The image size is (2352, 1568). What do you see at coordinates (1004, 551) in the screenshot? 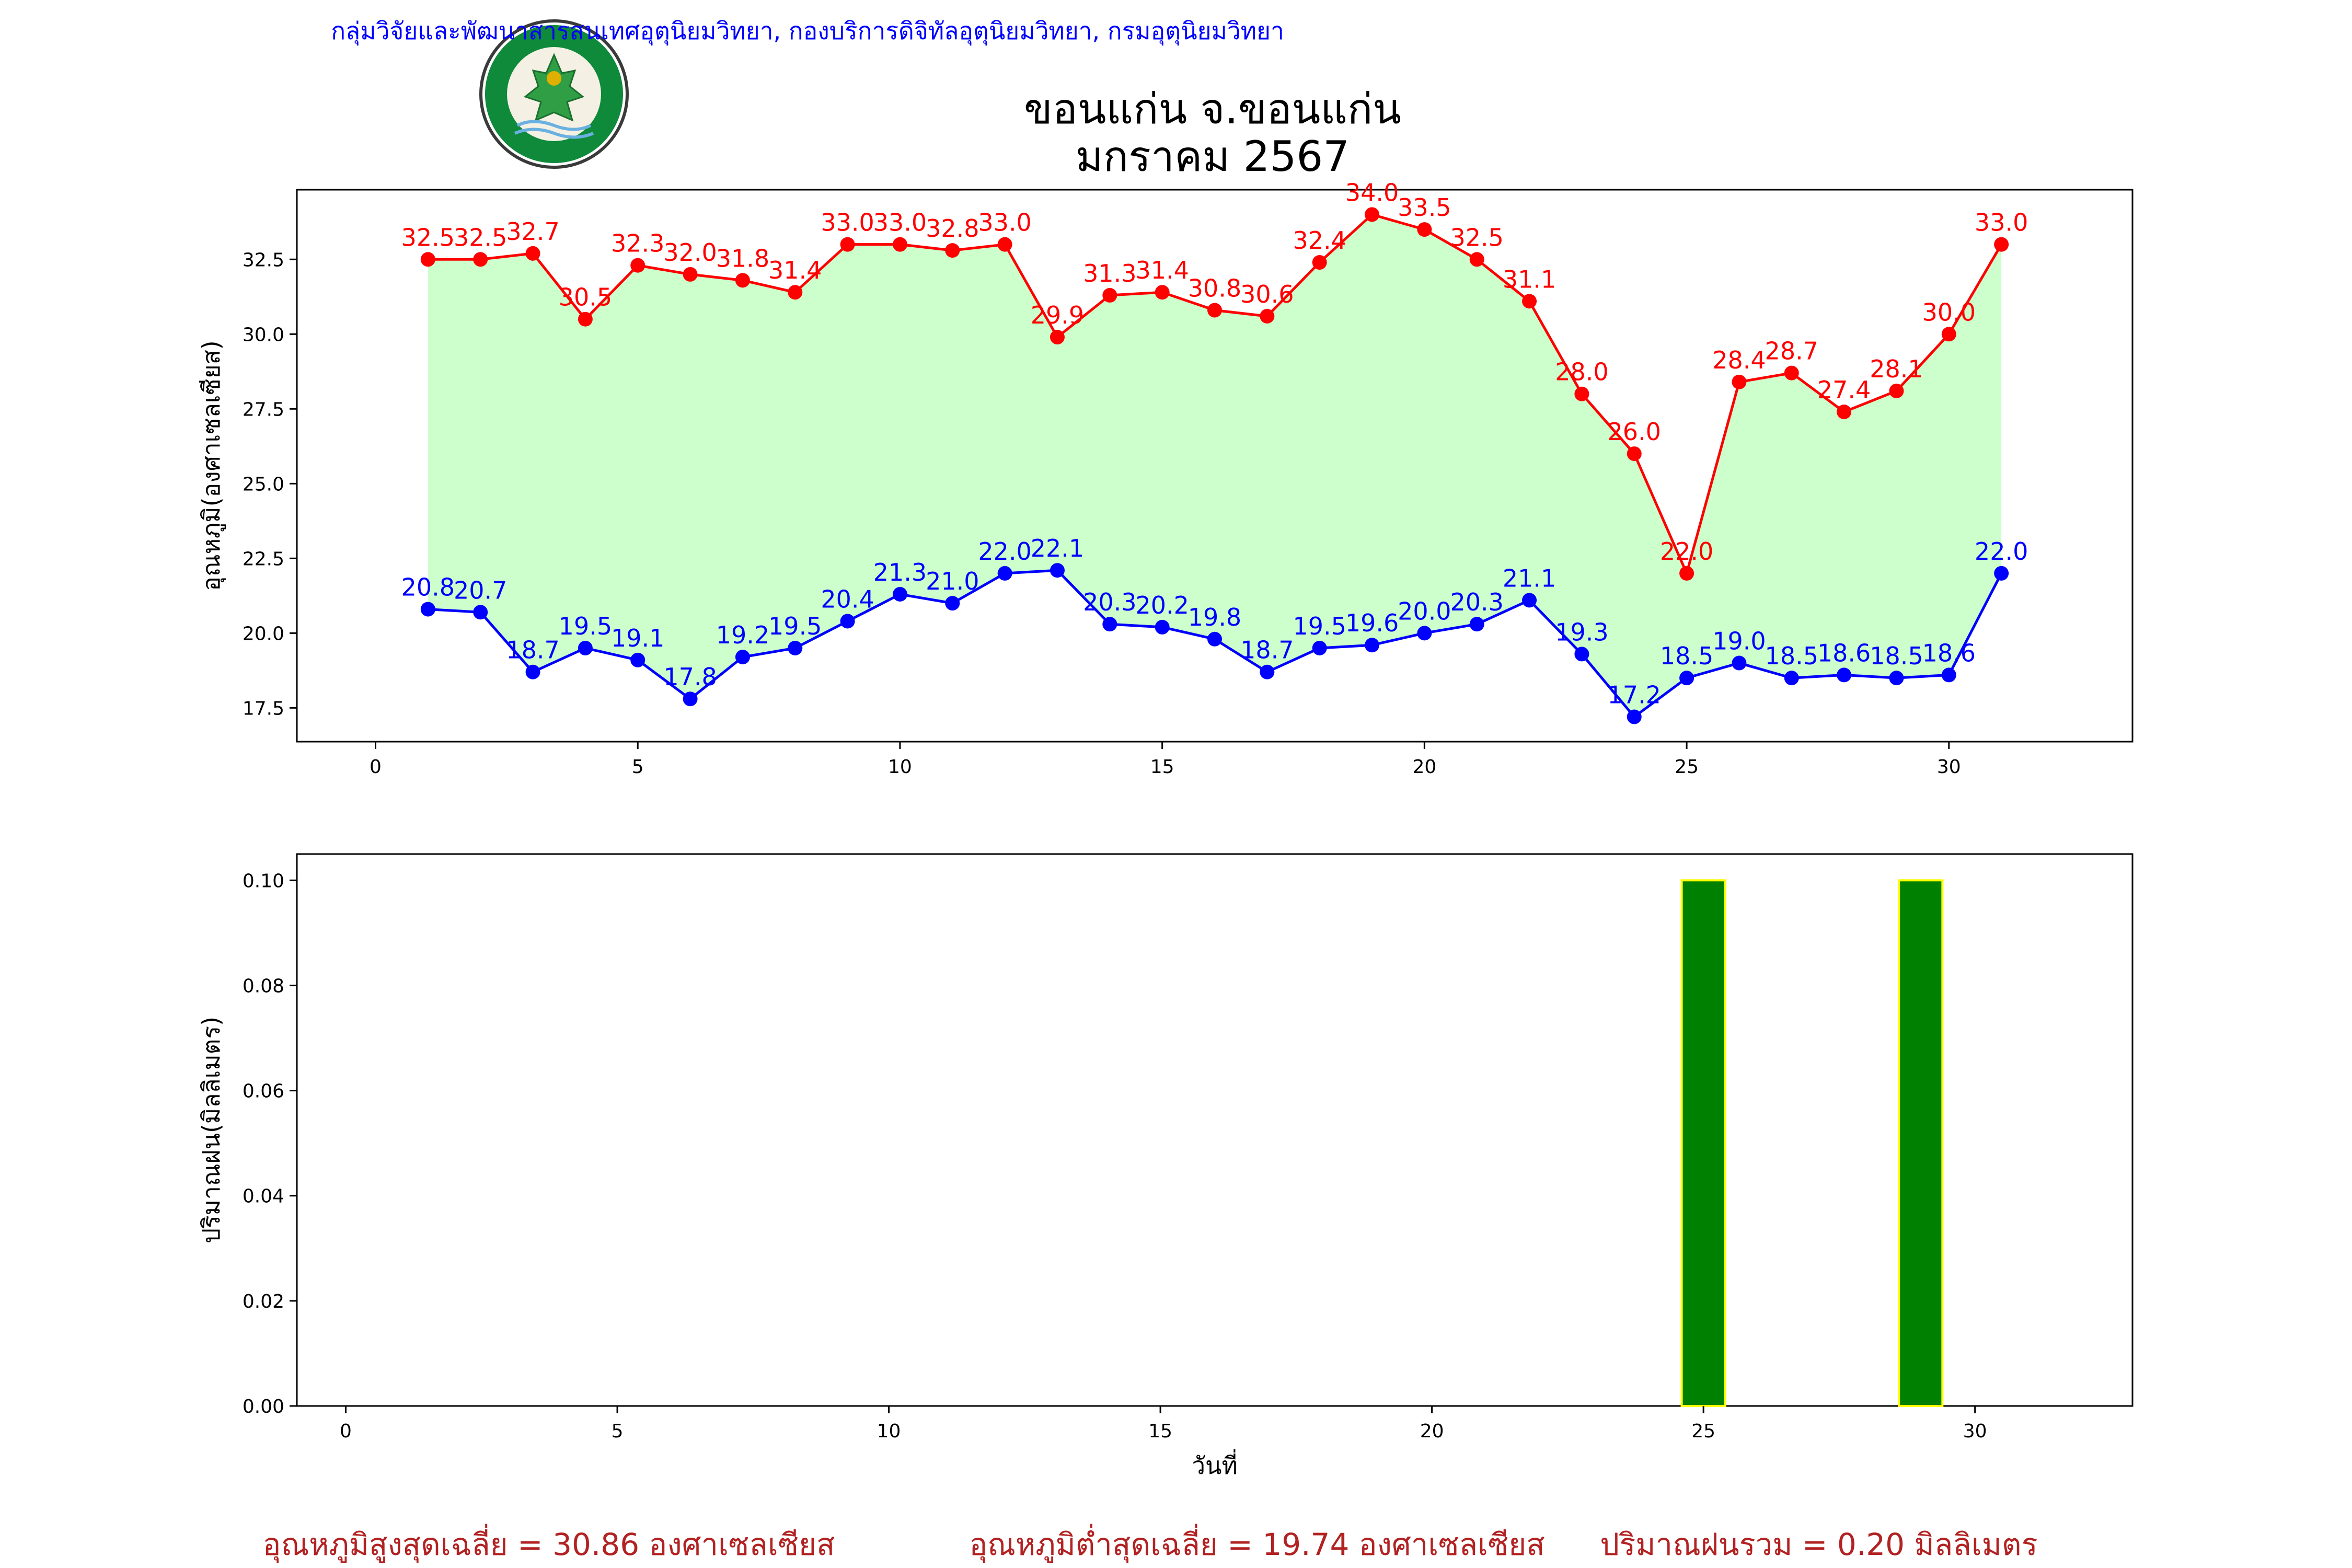
I see `min-temp-data-label: 22.0` at bounding box center [1004, 551].